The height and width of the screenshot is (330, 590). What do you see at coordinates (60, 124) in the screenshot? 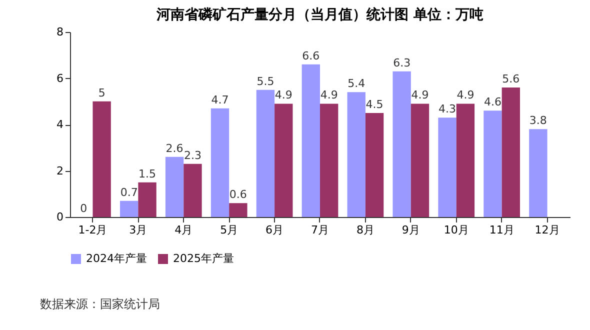
I see `y-tick-label: 4` at bounding box center [60, 124].